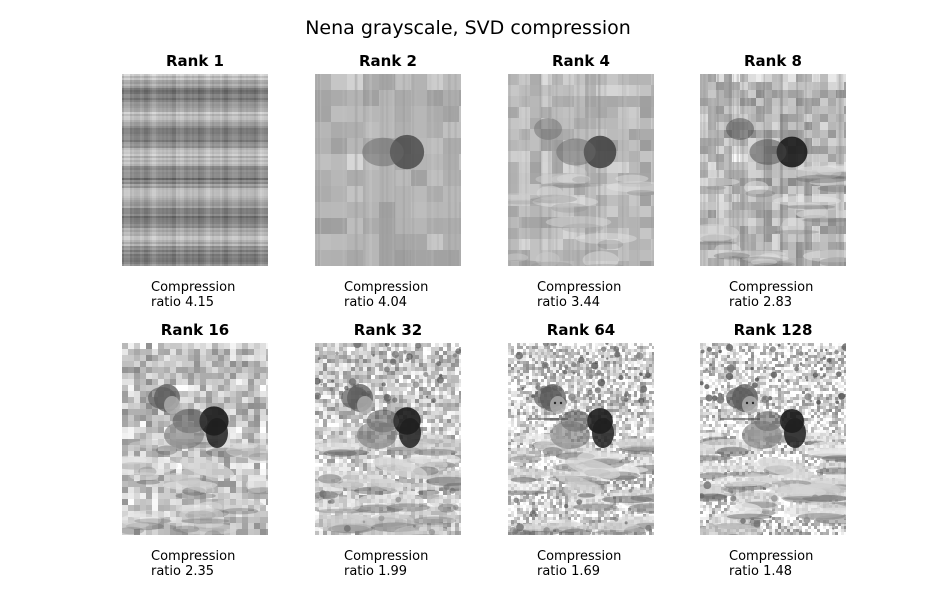  I want to click on caption-line-2: ratio 2.35, so click(183, 571).